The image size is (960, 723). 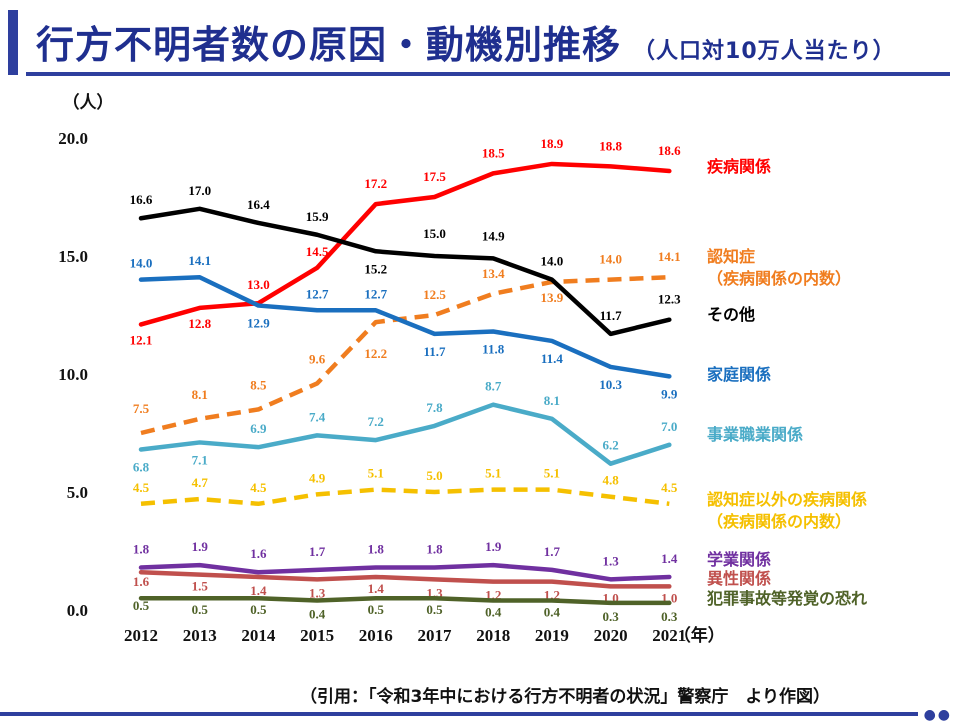 What do you see at coordinates (493, 273) in the screenshot?
I see `data-label: 13.4` at bounding box center [493, 273].